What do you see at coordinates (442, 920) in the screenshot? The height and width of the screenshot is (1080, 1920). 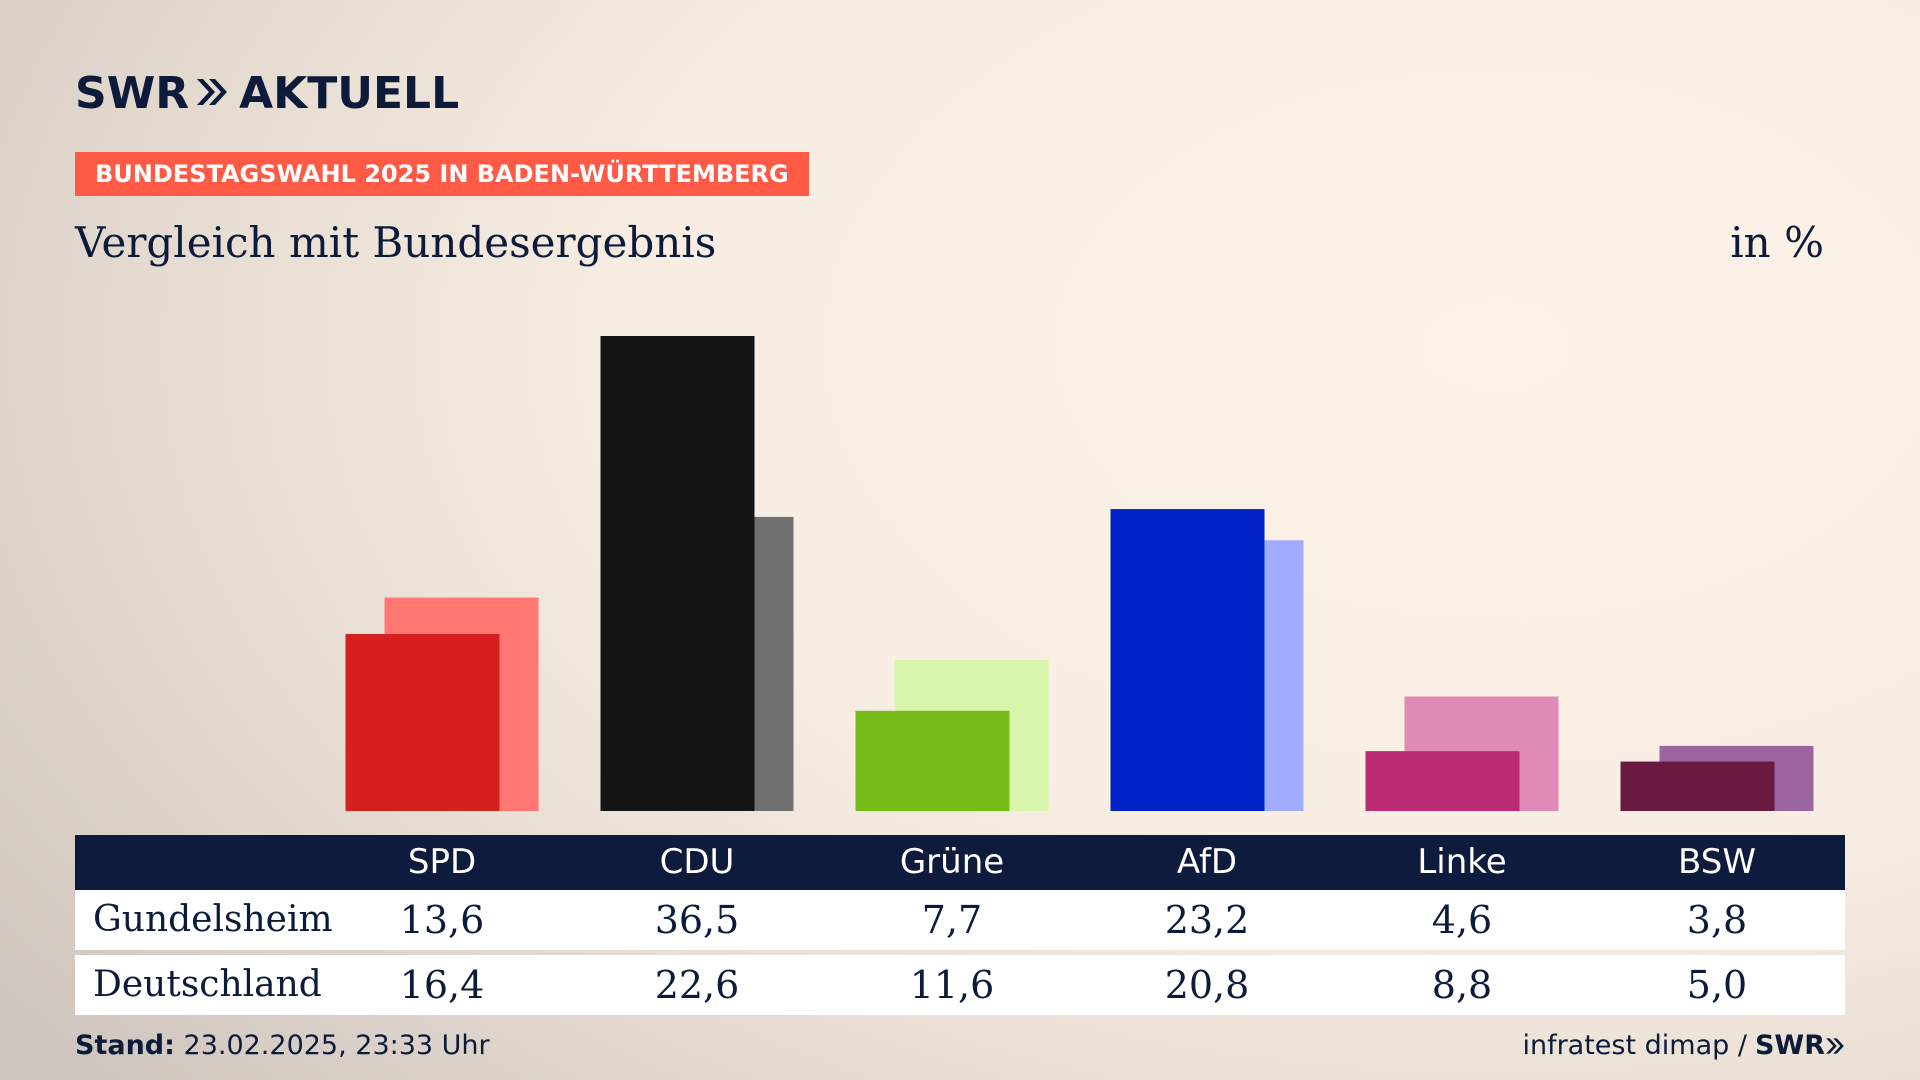 I see `value-gundelsheim-spd: 13,6` at bounding box center [442, 920].